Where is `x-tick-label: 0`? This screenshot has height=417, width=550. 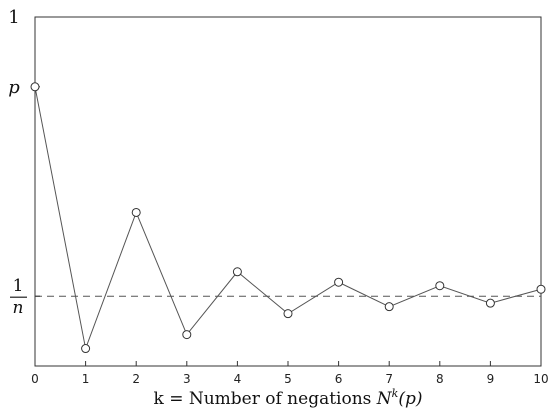
x-tick-label: 0 is located at coordinates (35, 379).